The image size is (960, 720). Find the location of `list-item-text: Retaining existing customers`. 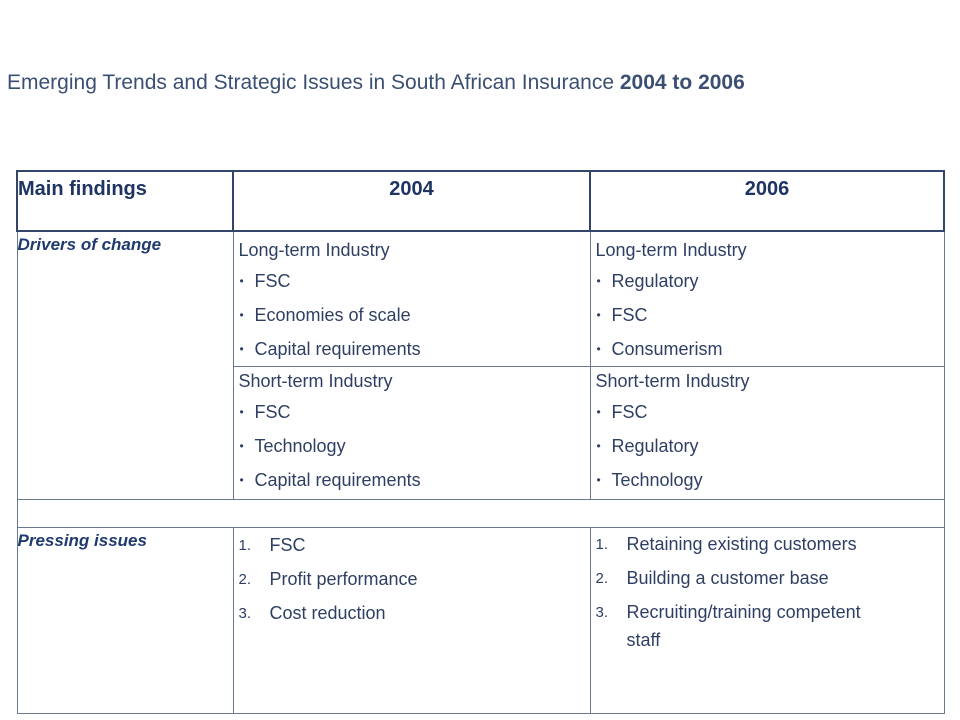

list-item-text: Retaining existing customers is located at coordinates (741, 544).